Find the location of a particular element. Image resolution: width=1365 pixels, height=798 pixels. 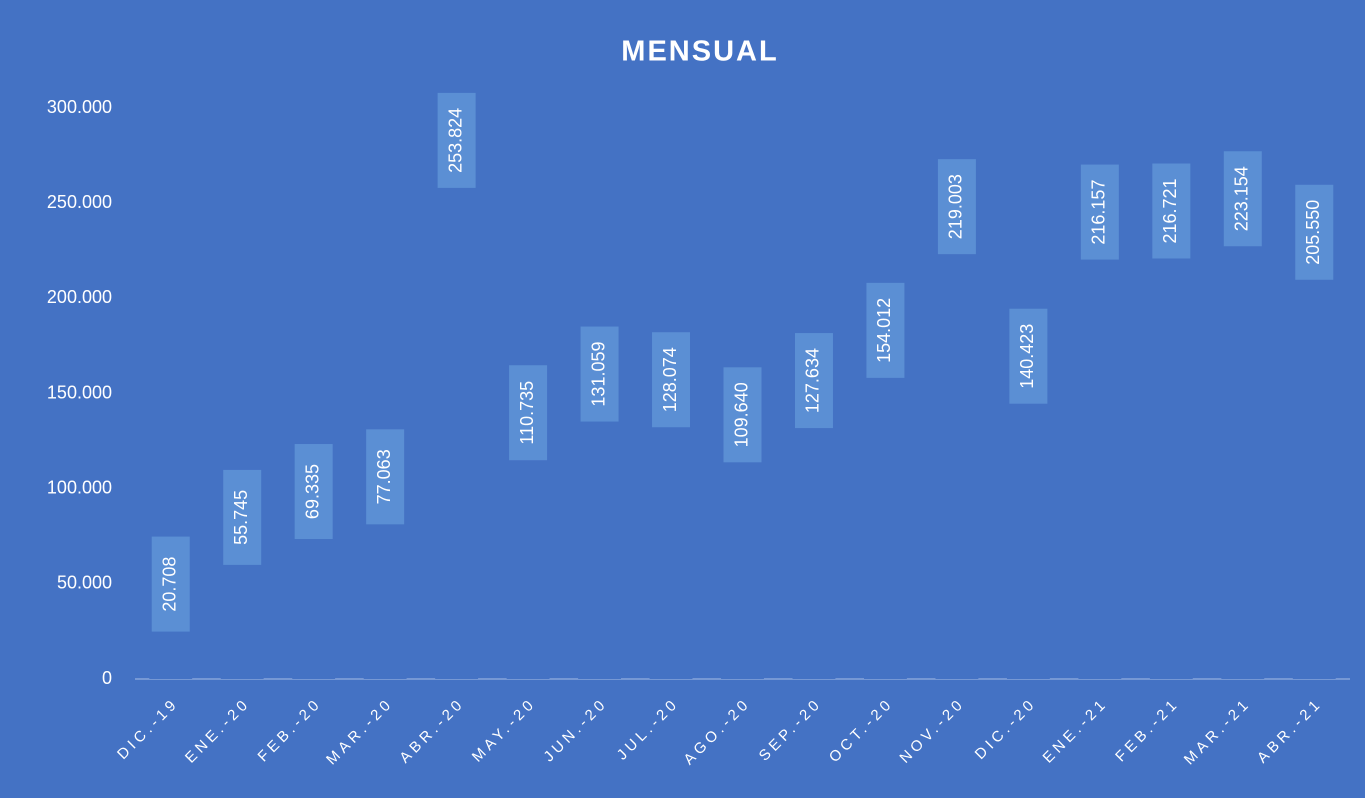

y-tick-label: 0 is located at coordinates (107, 678).